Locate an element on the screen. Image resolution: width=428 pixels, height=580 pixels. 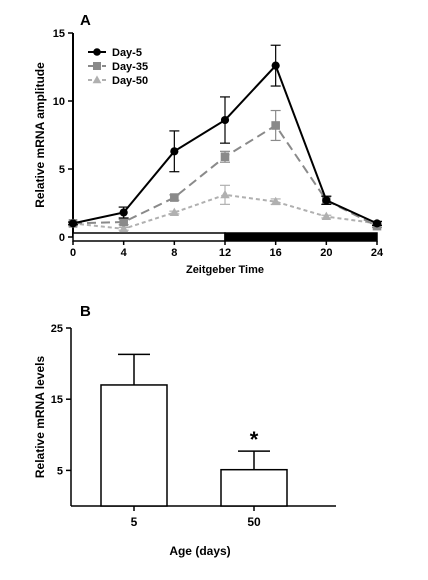
significance-marker: * is located at coordinates (254, 439).